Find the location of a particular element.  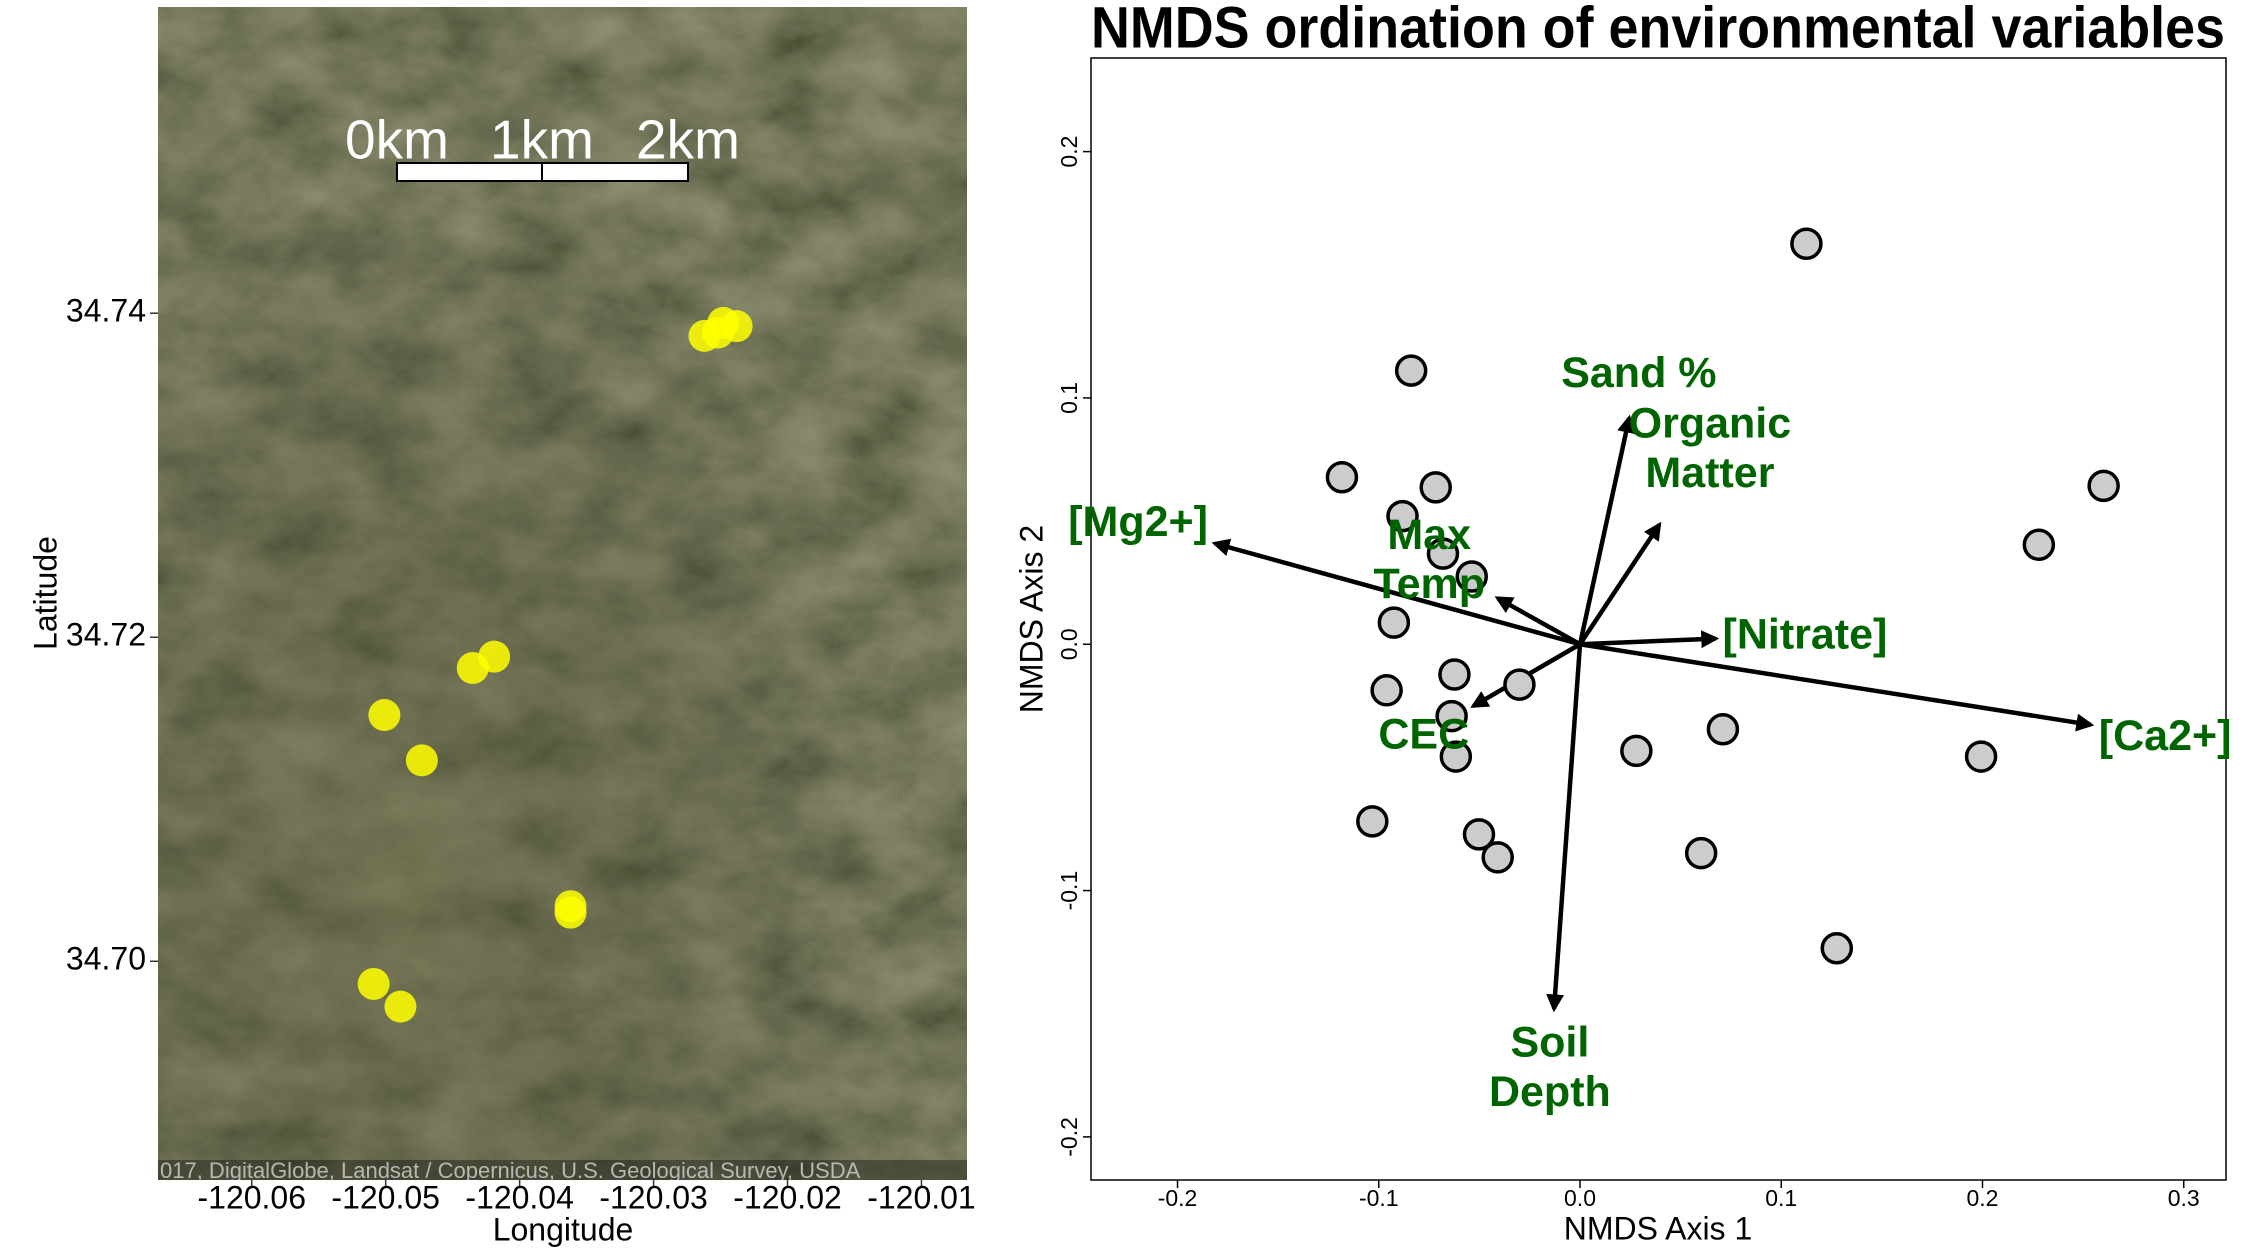

vector-label-line: [Nitrate] is located at coordinates (1805, 635).